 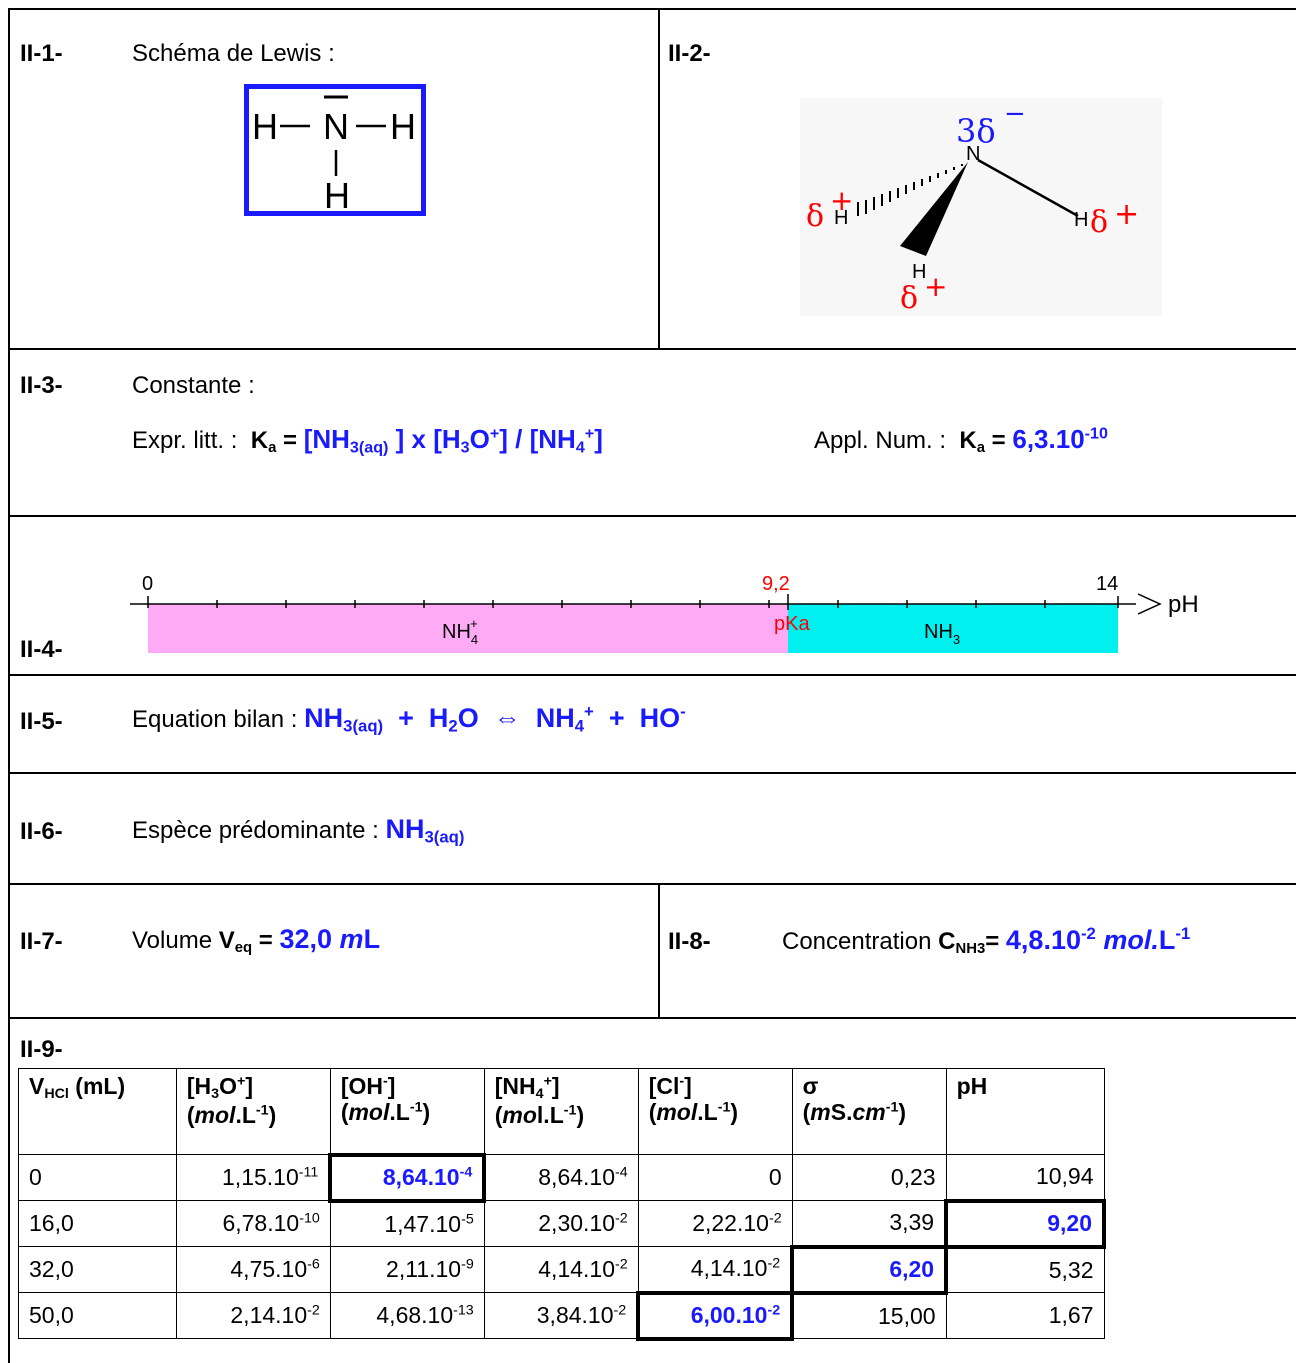 I want to click on section-label-ii5: II-5-, so click(x=41, y=721).